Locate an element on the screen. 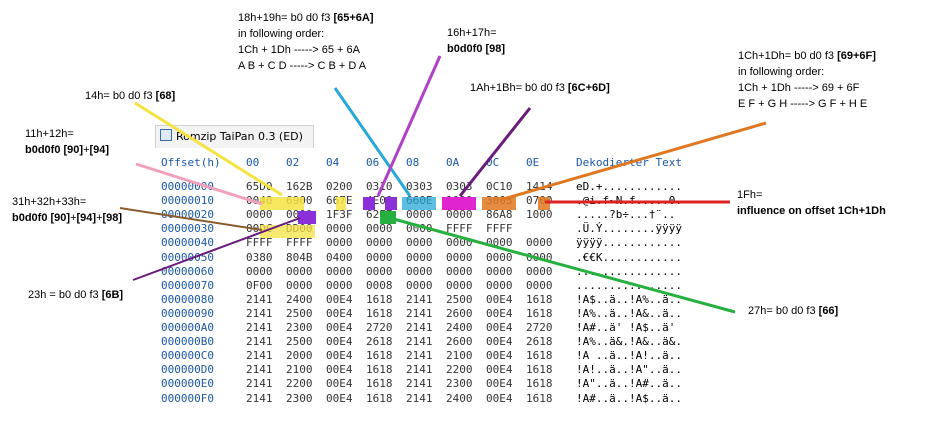 The width and height of the screenshot is (942, 436). hex-word: 86A8 is located at coordinates (499, 215).